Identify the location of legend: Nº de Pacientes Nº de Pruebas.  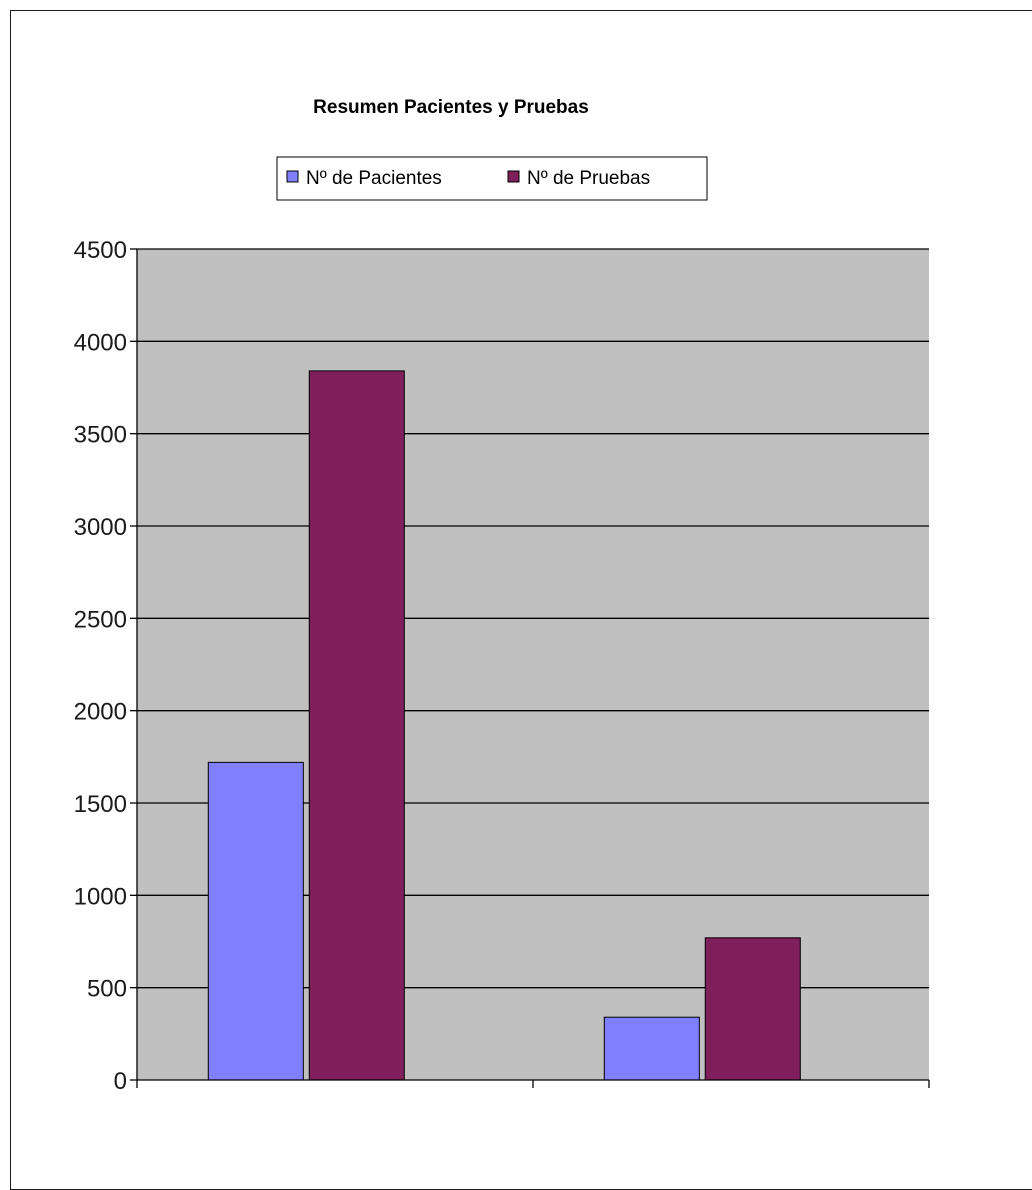
(492, 178).